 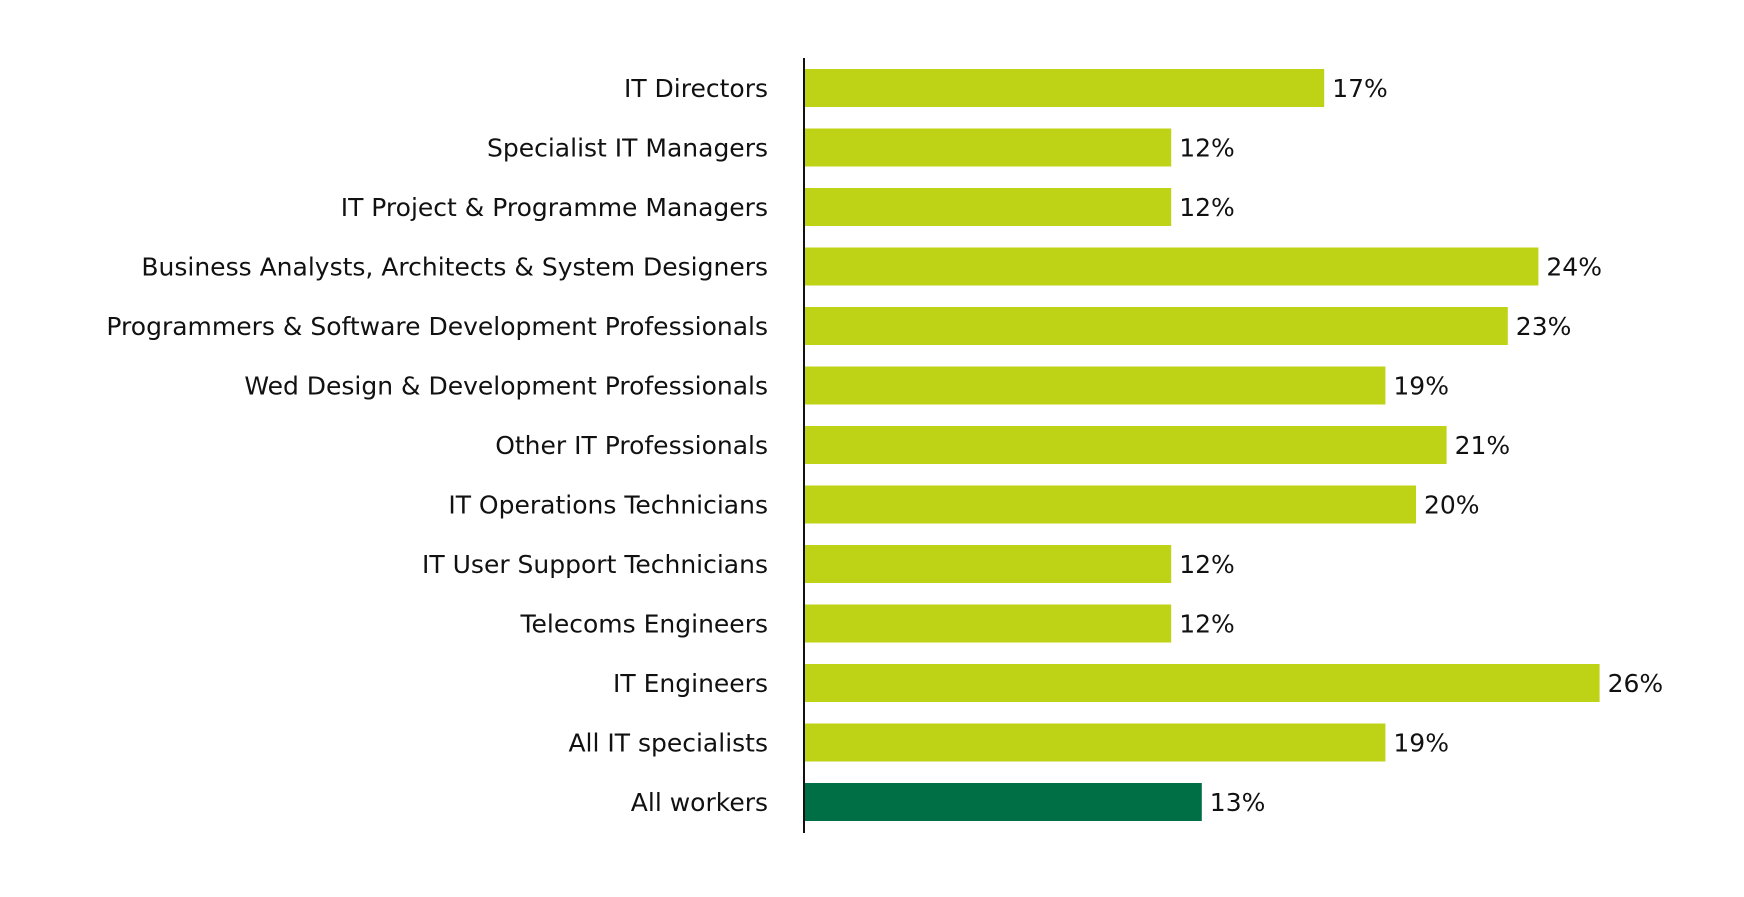 I want to click on value-label: 17%, so click(x=1360, y=88).